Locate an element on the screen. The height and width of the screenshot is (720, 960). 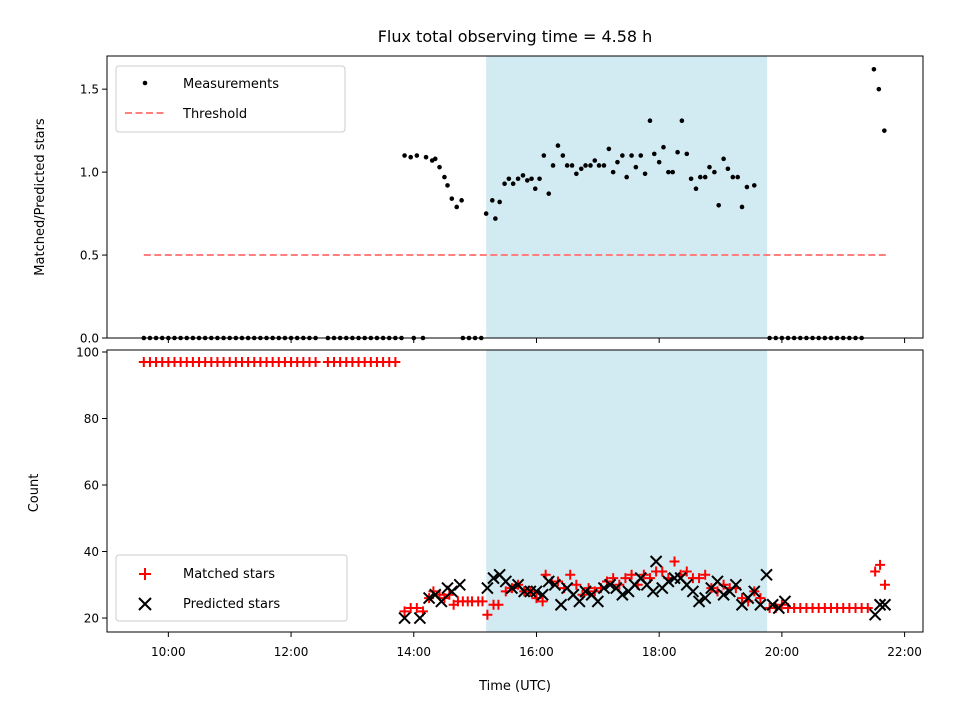
x-tick-label: 20:00 is located at coordinates (782, 652).